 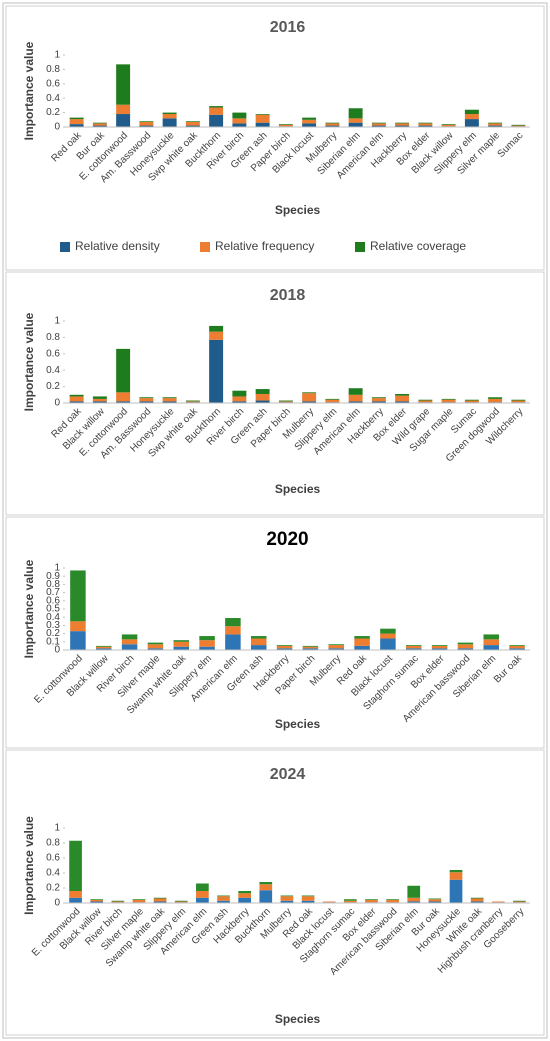 I want to click on y-tick-label: 0.3, so click(x=53, y=625).